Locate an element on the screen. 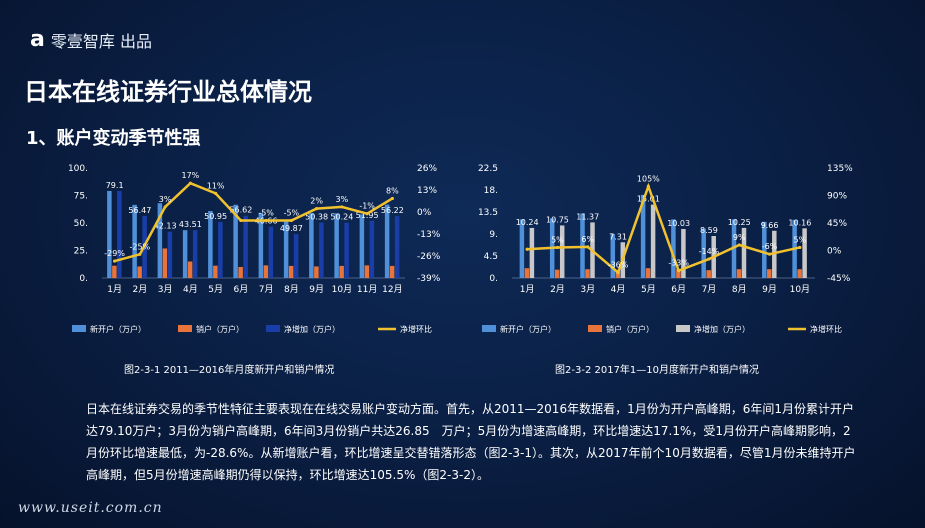 The image size is (925, 528). chart-2-line-data-label: -36% is located at coordinates (618, 265).